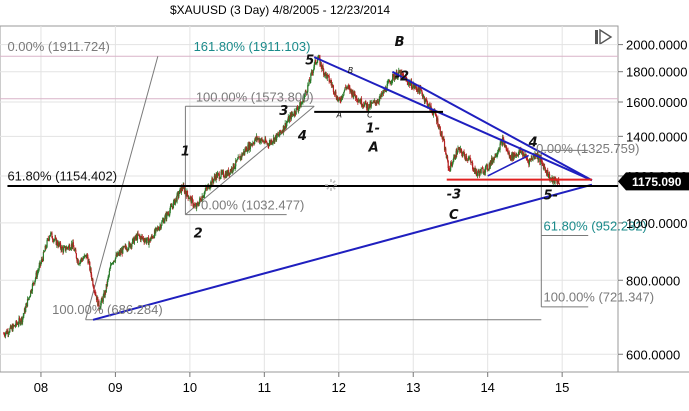 The image size is (689, 411). I want to click on wave-label: 4, so click(533, 143).